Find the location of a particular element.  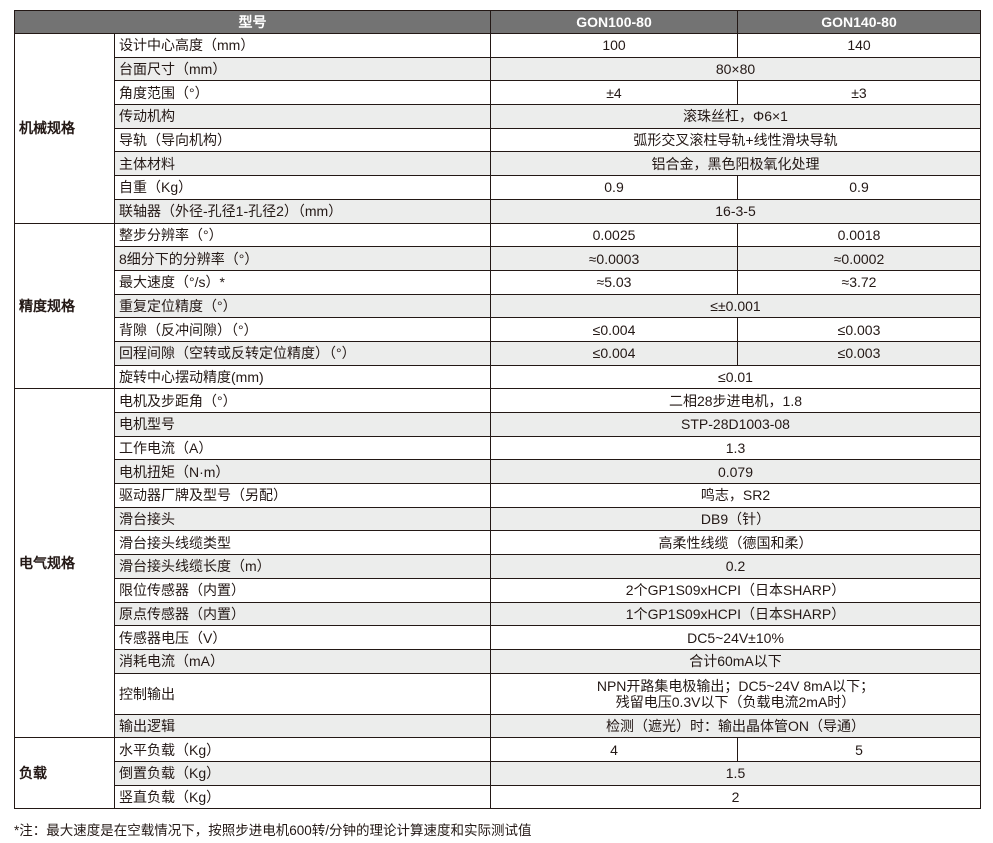

value-col2: ≈0.0002 is located at coordinates (859, 258).